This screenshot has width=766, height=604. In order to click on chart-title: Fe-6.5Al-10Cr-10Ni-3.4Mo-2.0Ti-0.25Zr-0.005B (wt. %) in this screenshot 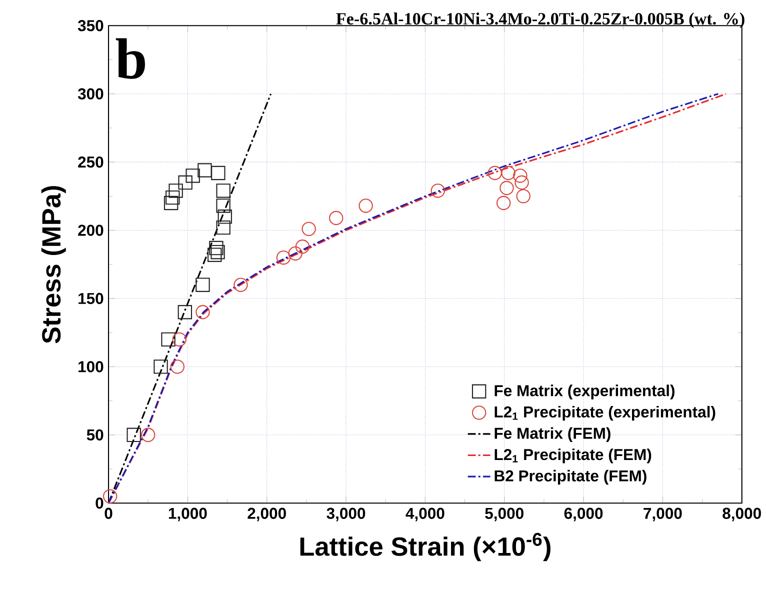, I will do `click(540, 20)`.